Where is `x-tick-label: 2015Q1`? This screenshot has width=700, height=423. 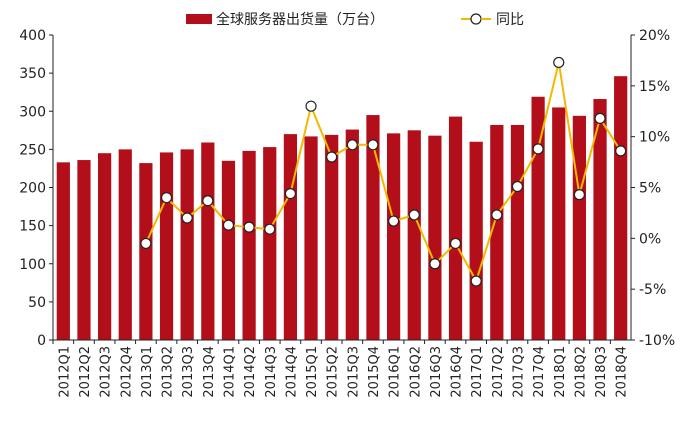
x-tick-label: 2015Q1 is located at coordinates (312, 372).